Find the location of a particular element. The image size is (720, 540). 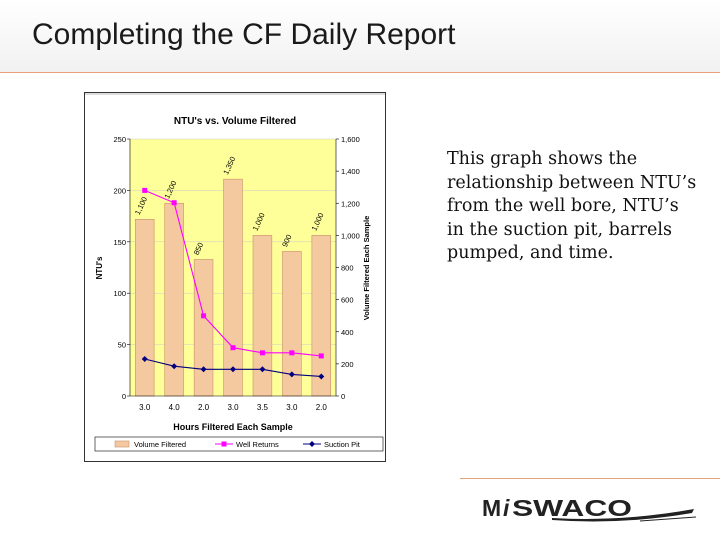

logo-text-m: M is located at coordinates (491, 508).